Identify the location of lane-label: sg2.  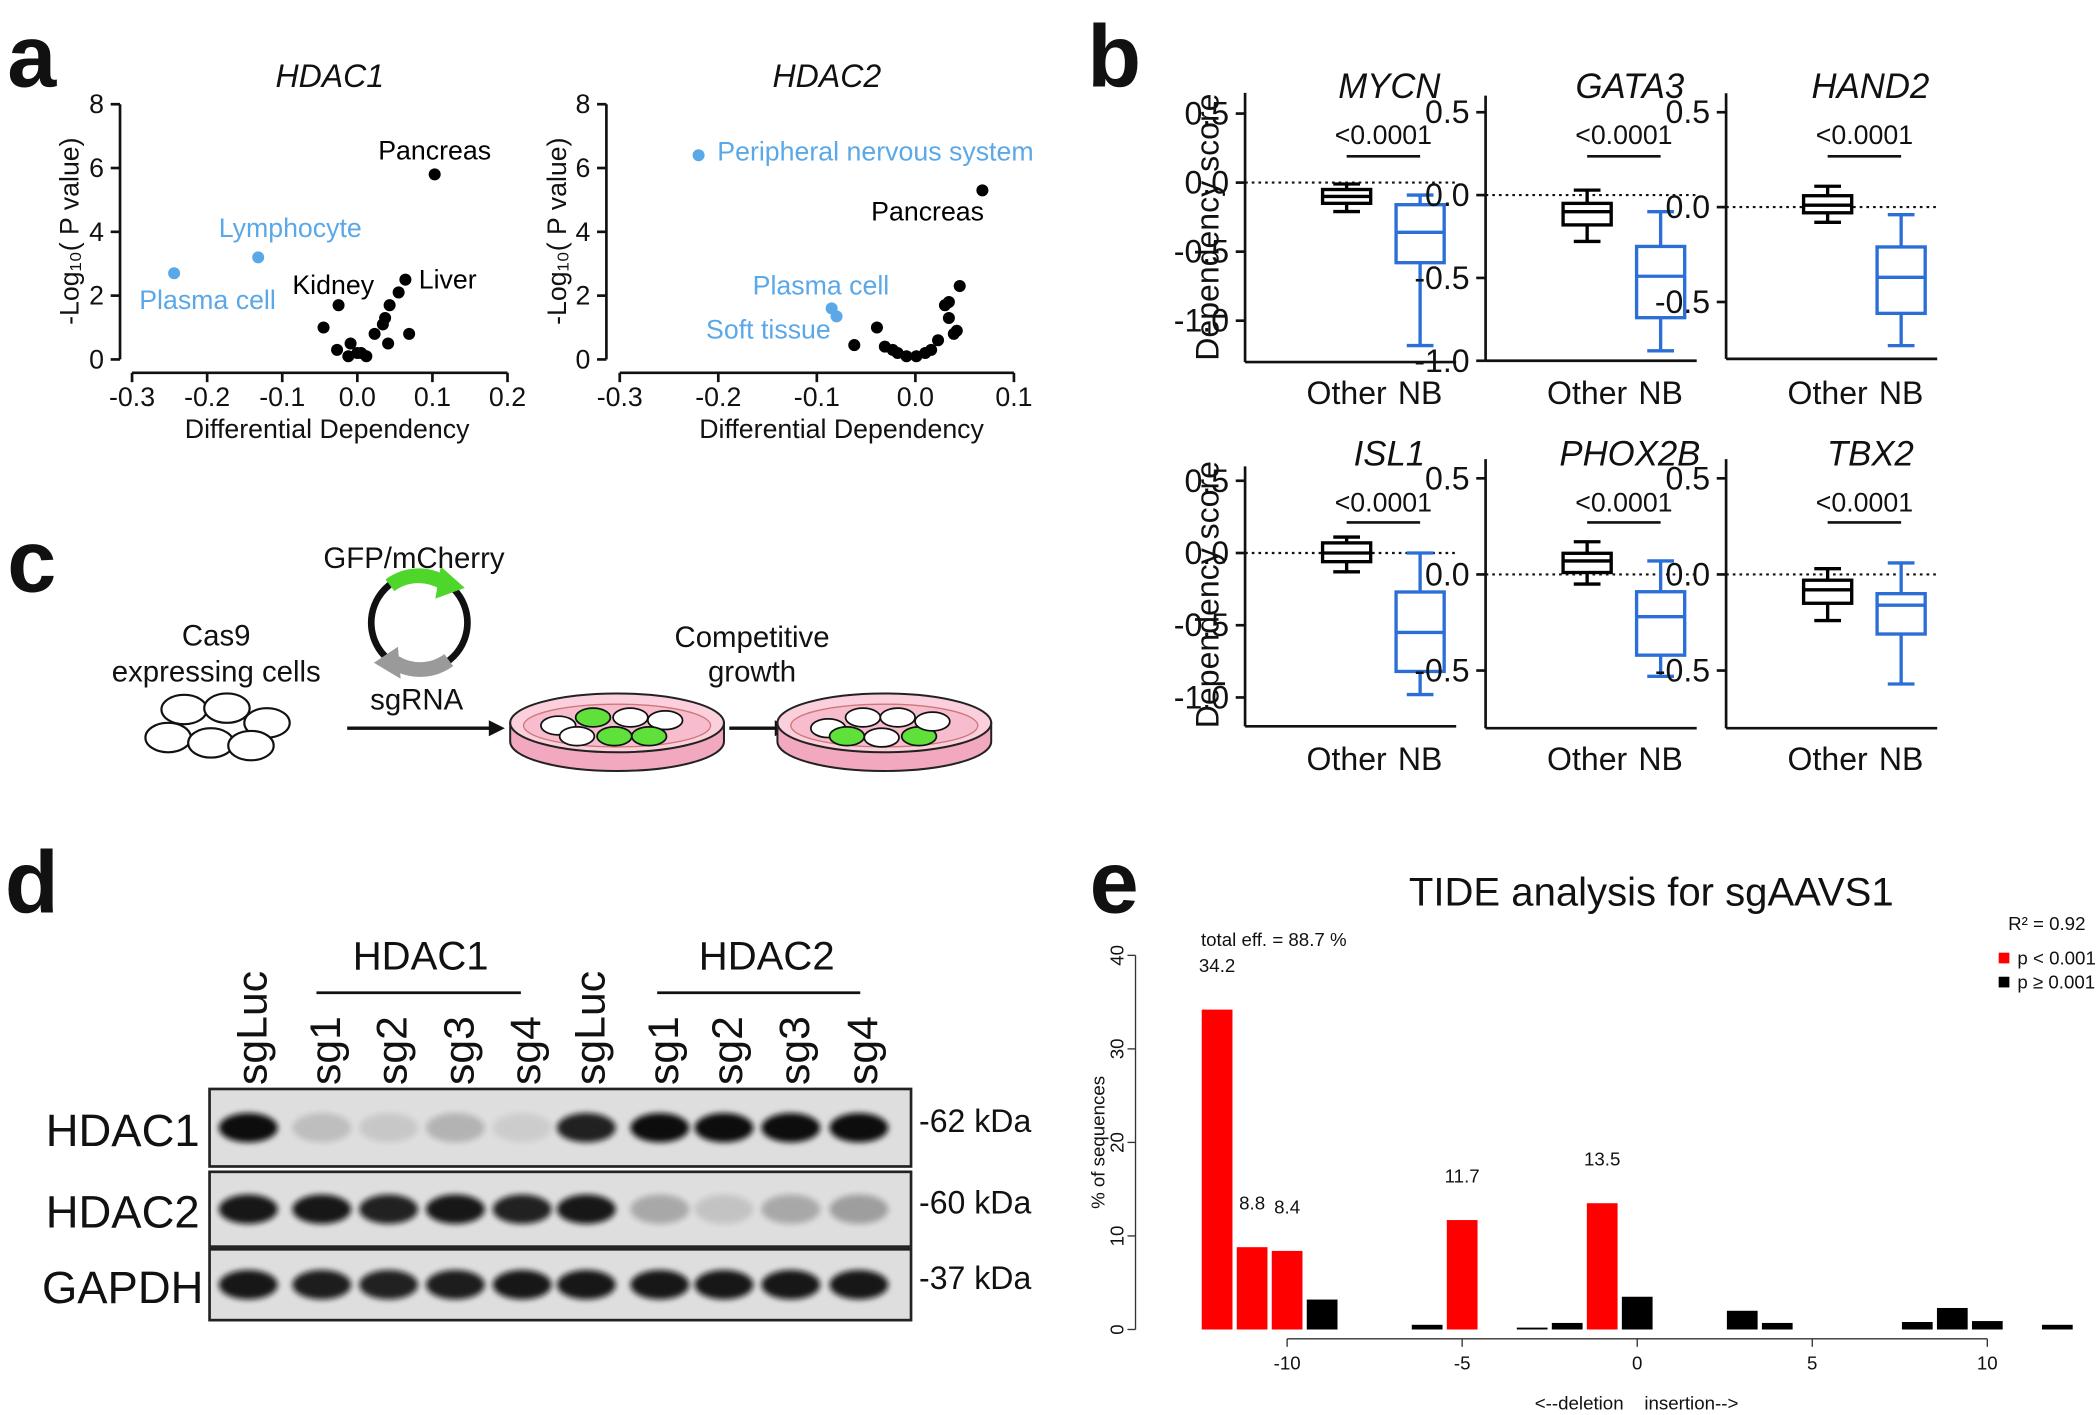
(393, 1050).